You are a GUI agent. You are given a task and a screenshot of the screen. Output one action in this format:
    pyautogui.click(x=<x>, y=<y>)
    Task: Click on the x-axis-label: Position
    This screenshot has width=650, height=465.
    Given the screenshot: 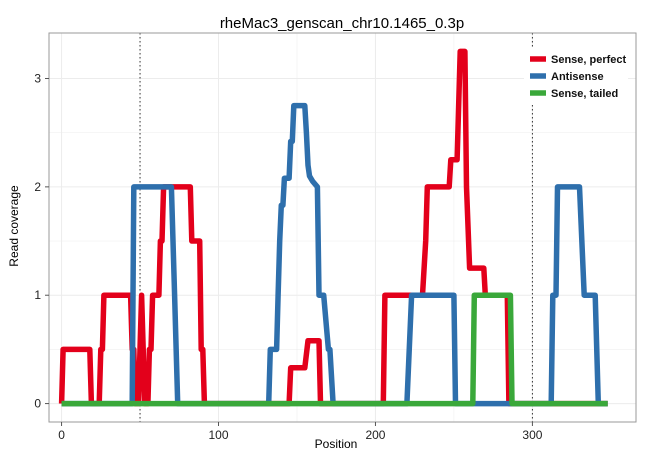 What is the action you would take?
    pyautogui.click(x=336, y=444)
    